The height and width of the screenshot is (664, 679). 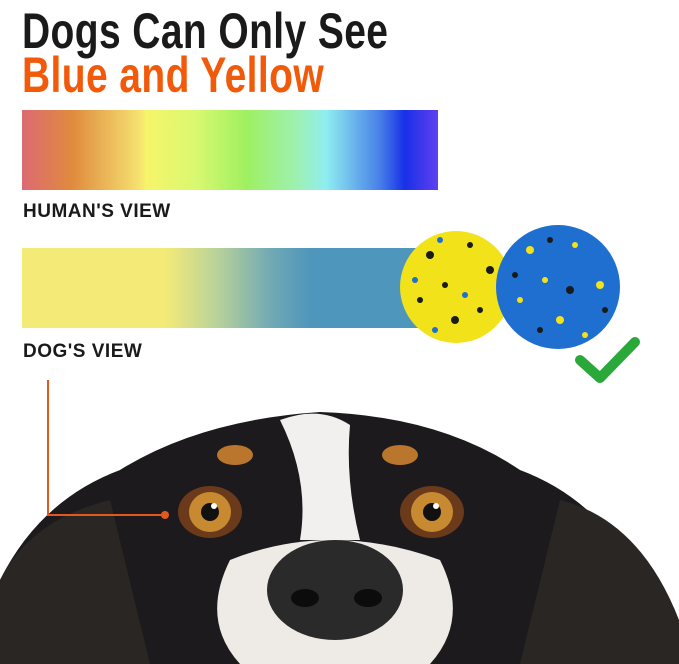 What do you see at coordinates (222, 288) in the screenshot?
I see `dog-spectrum-bar` at bounding box center [222, 288].